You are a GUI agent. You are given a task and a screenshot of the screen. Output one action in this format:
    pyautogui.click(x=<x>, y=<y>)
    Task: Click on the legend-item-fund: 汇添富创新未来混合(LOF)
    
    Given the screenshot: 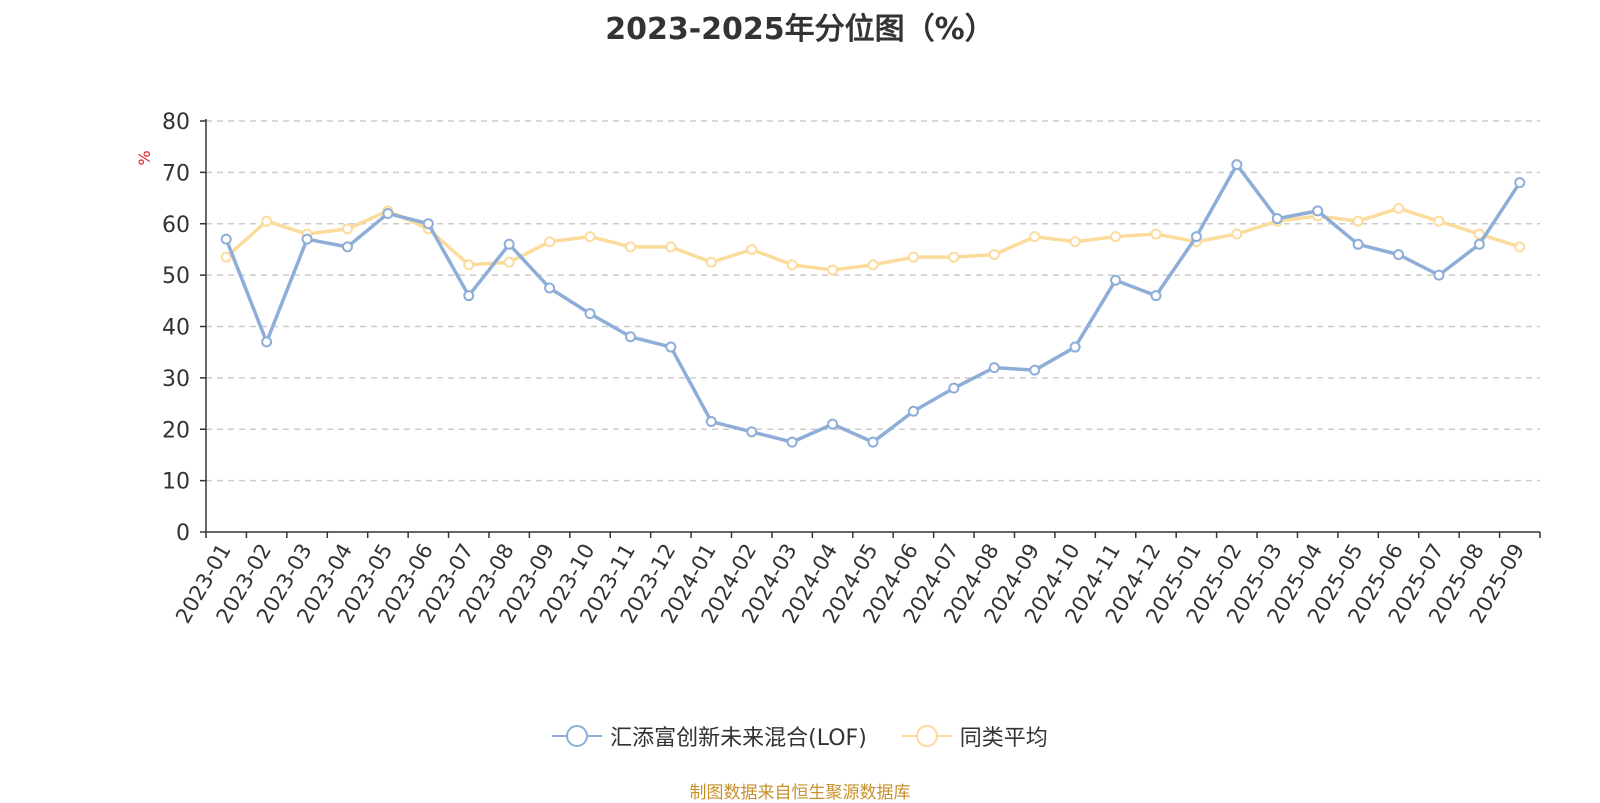 What is the action you would take?
    pyautogui.click(x=709, y=736)
    